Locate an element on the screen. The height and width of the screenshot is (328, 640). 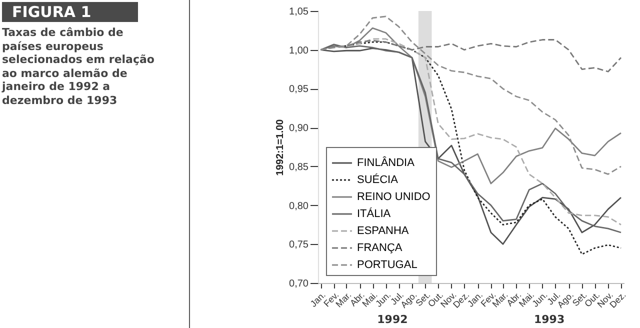
y-tick-label: 0,80 is located at coordinates (299, 206).